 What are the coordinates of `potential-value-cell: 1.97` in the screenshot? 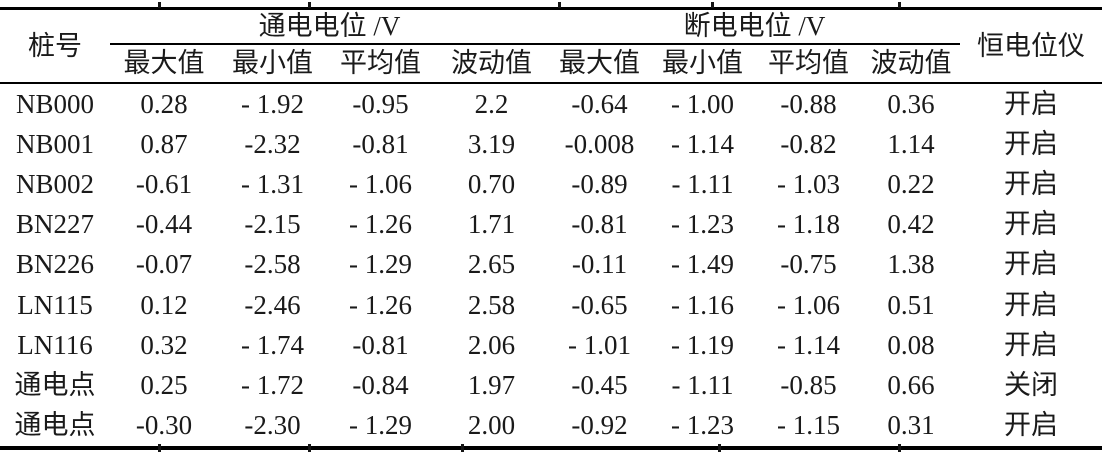 It's located at (491, 384).